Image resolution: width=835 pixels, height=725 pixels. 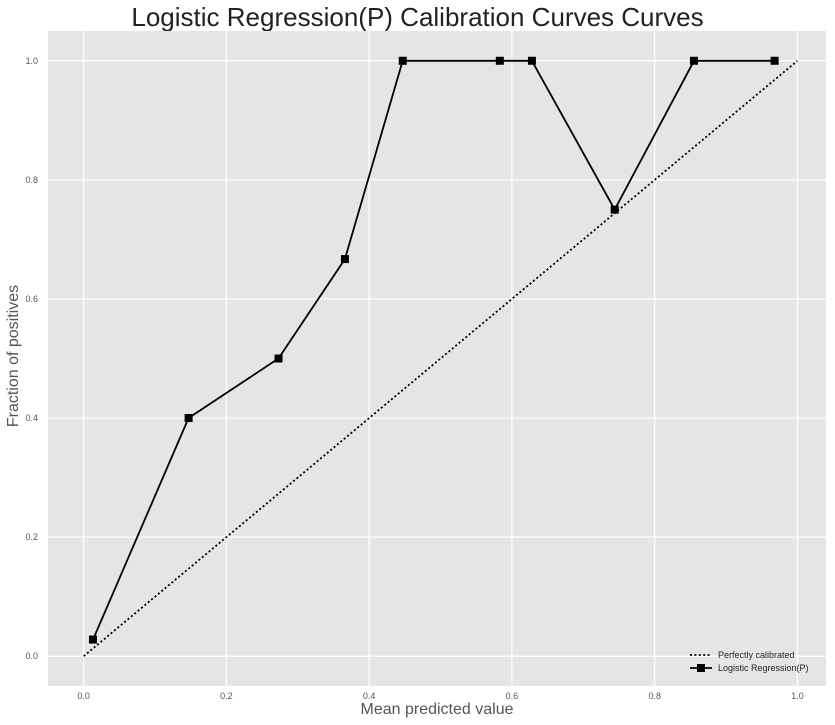 I want to click on x-axis-label: Mean predicted value, so click(x=437, y=709).